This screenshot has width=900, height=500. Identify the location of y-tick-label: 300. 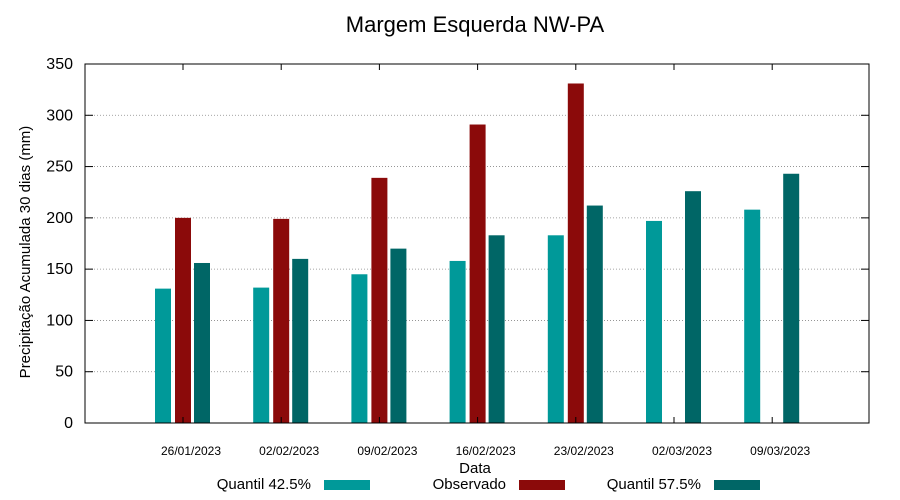
(59, 115).